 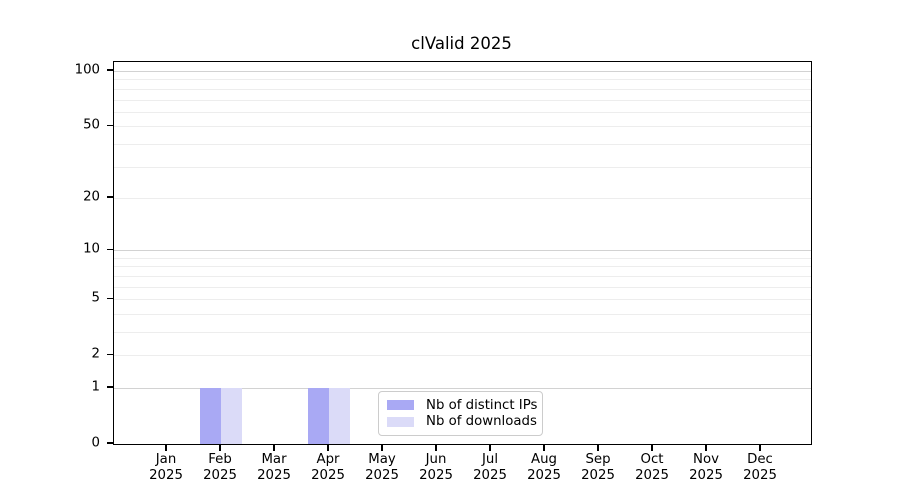 I want to click on x-tick-label: Aug 2025, so click(x=544, y=468).